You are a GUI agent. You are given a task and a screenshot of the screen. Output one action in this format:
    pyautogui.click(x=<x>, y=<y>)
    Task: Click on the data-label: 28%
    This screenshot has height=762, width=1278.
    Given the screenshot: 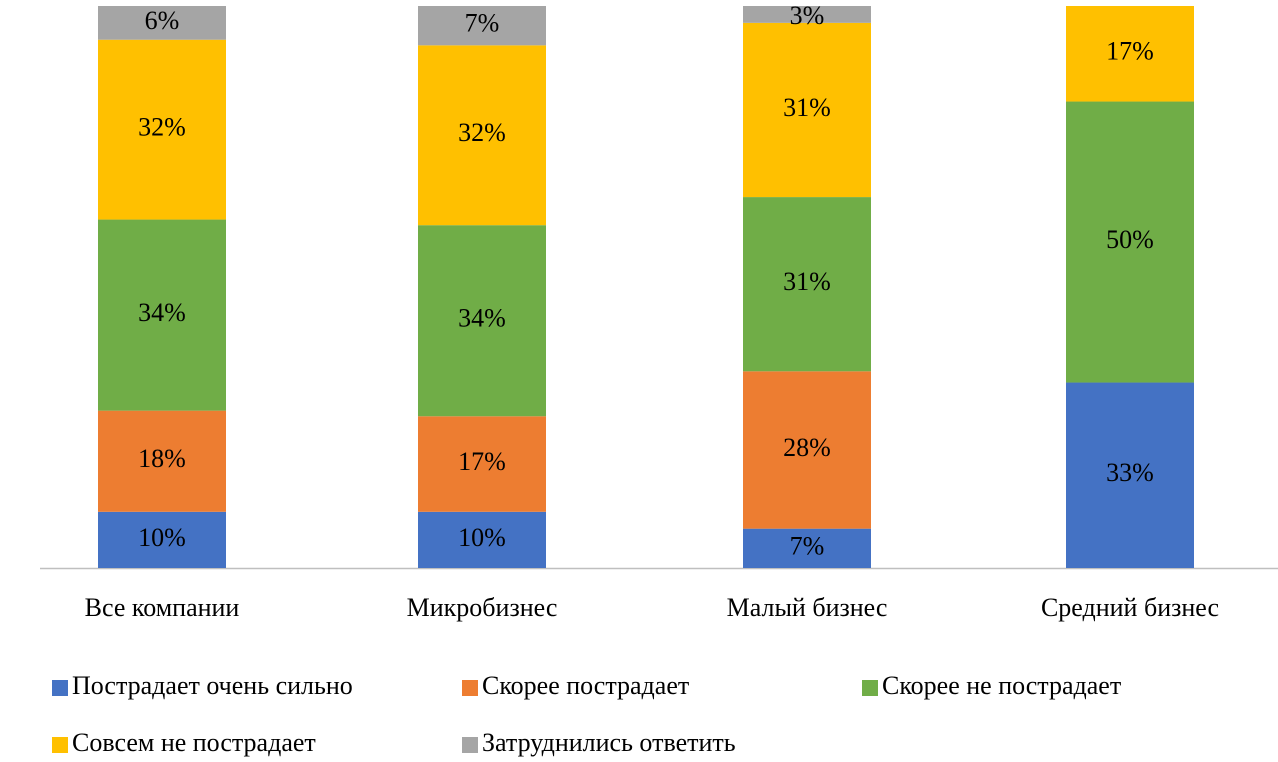 What is the action you would take?
    pyautogui.click(x=807, y=447)
    